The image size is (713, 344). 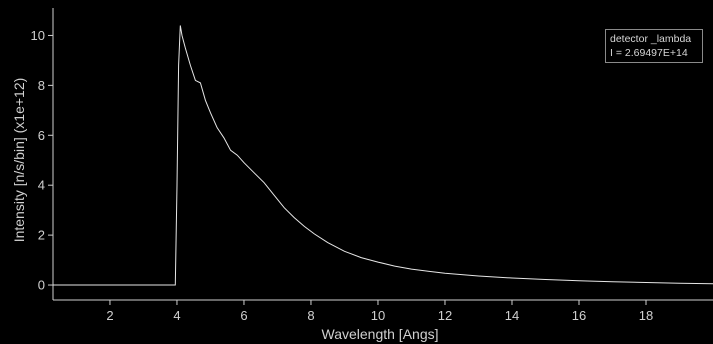 I want to click on x-tick-label: 6, so click(x=243, y=315).